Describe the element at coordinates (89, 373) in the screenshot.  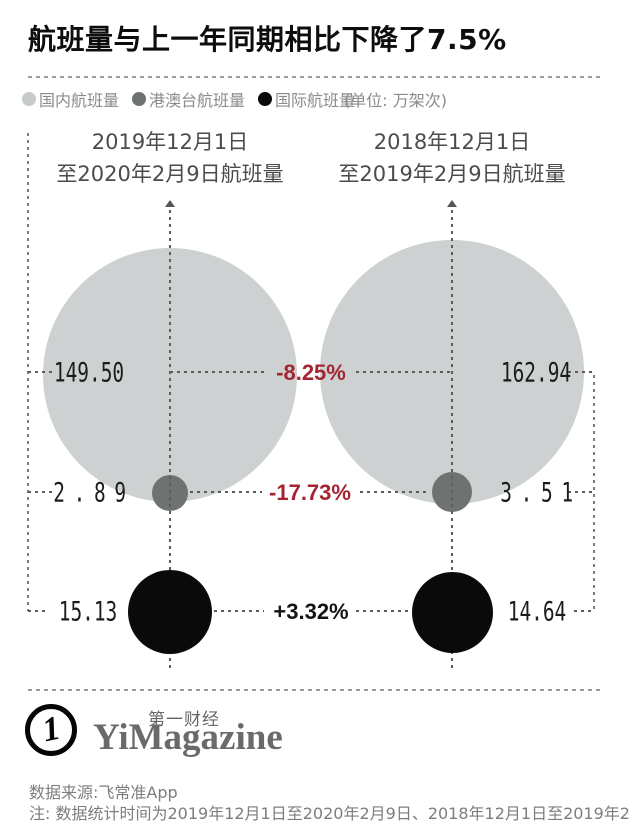
I see `value-domestic-left: 149.50` at that location.